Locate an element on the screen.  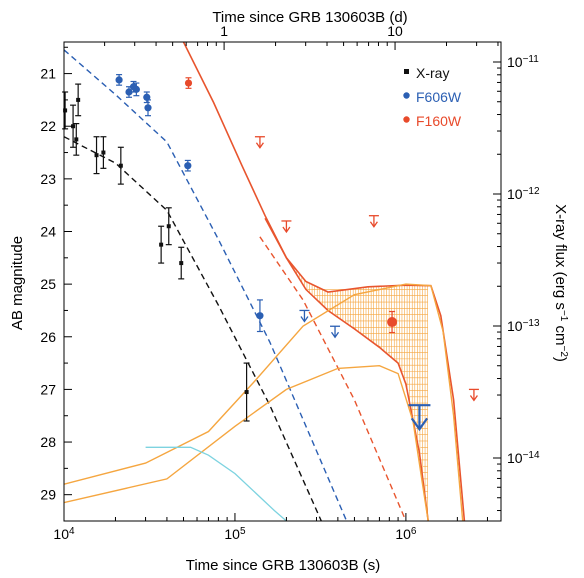
left-tick-label: 29 is located at coordinates (48, 495).